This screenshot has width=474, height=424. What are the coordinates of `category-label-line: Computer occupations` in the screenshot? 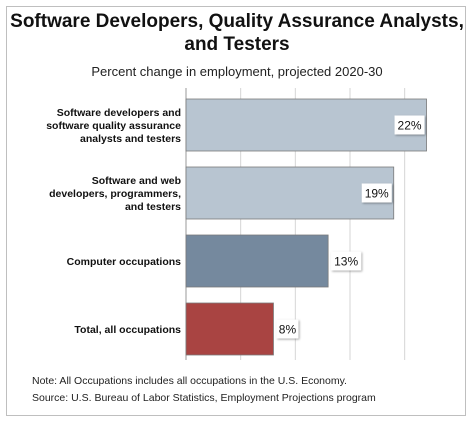 It's located at (124, 262).